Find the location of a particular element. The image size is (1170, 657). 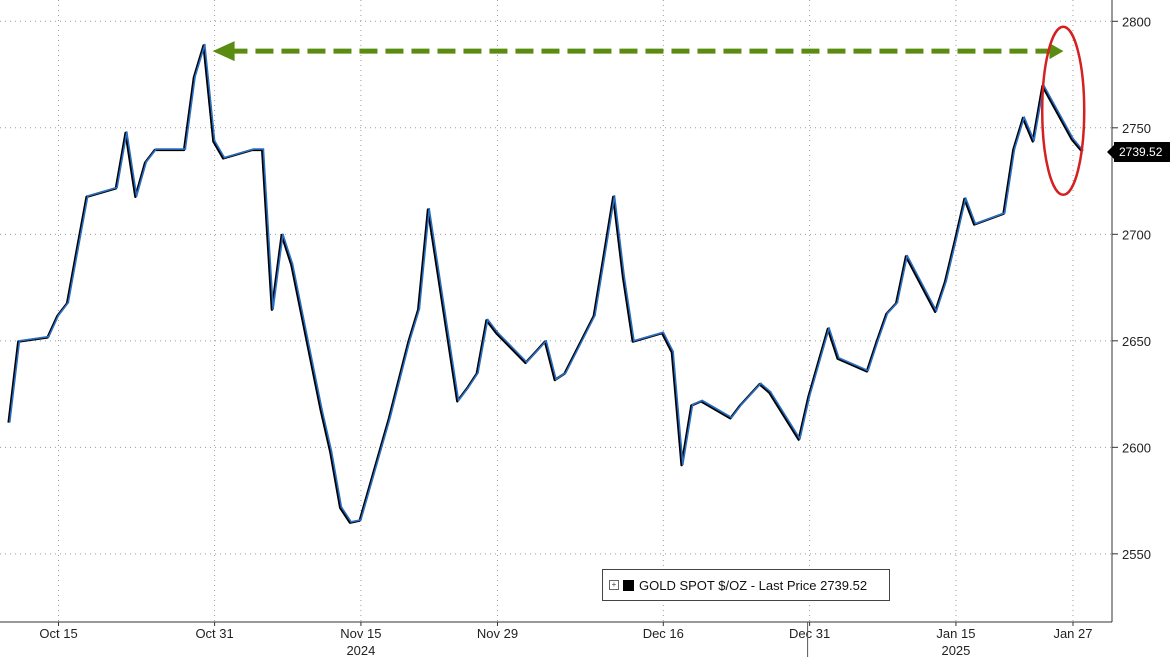

arrow-head-left is located at coordinates (223, 51).